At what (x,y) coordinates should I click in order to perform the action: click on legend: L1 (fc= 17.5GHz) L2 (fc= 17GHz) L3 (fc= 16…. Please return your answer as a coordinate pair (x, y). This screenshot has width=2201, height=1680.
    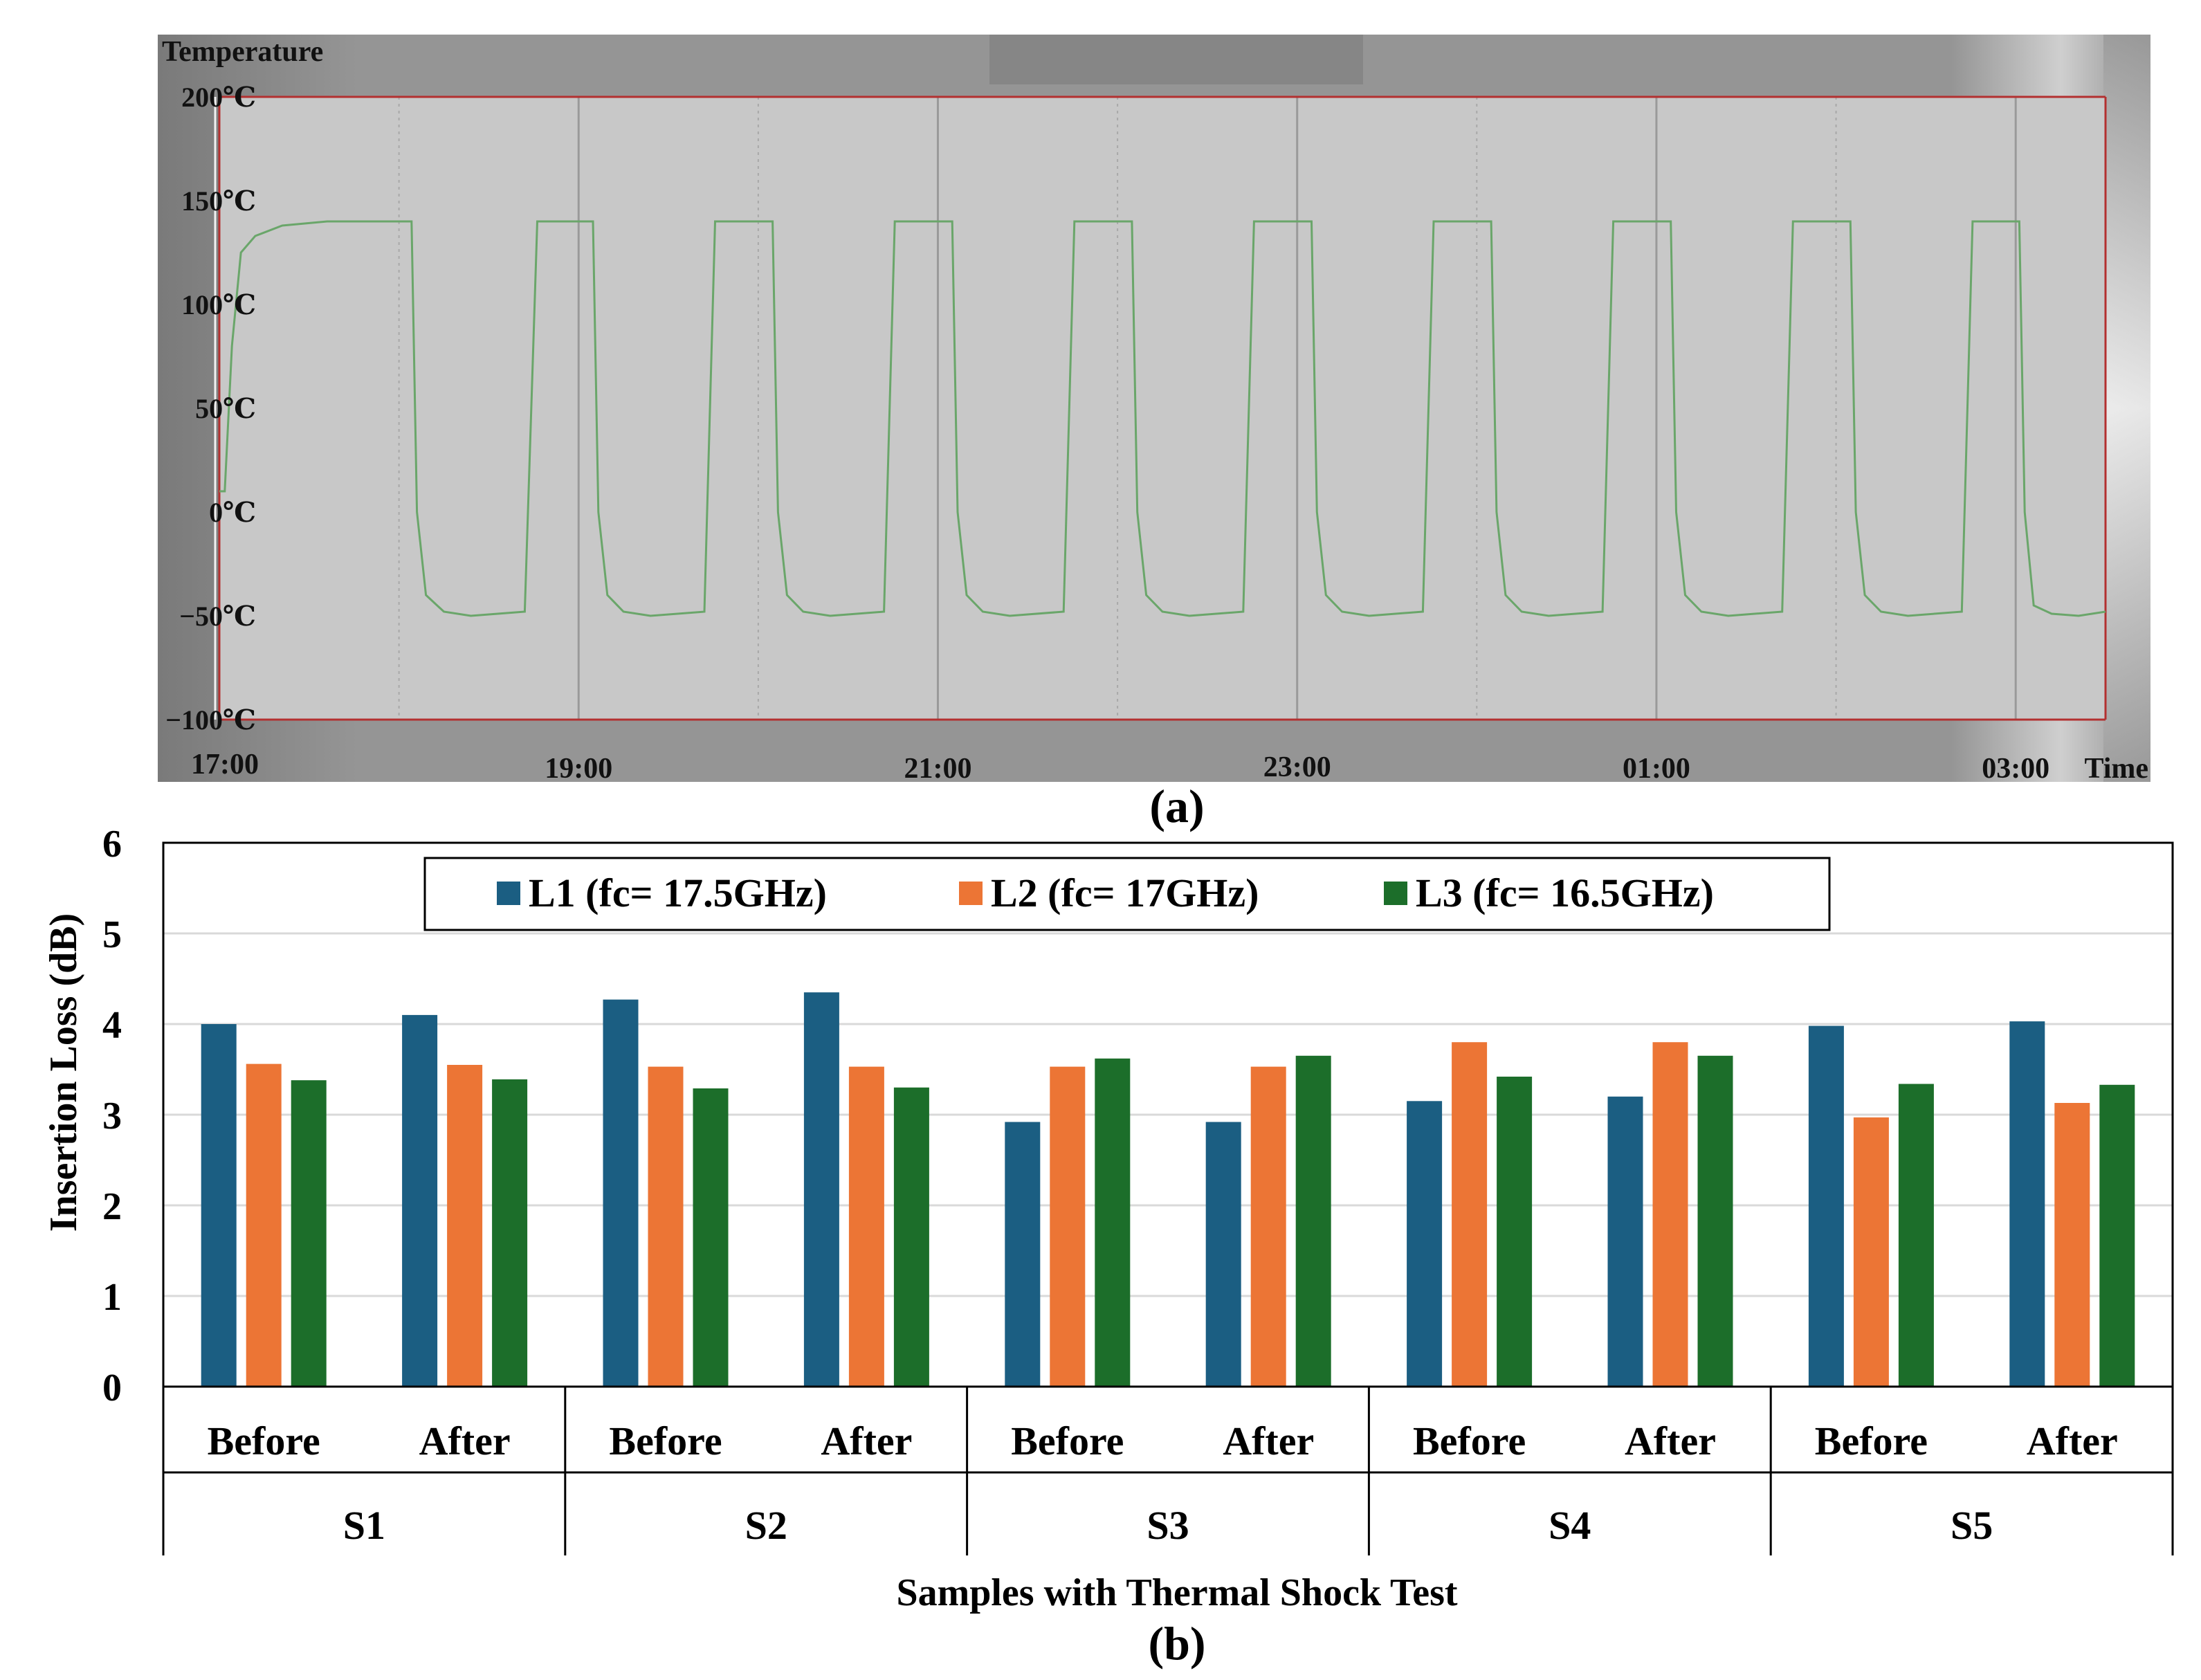
    Looking at the image, I should click on (1127, 894).